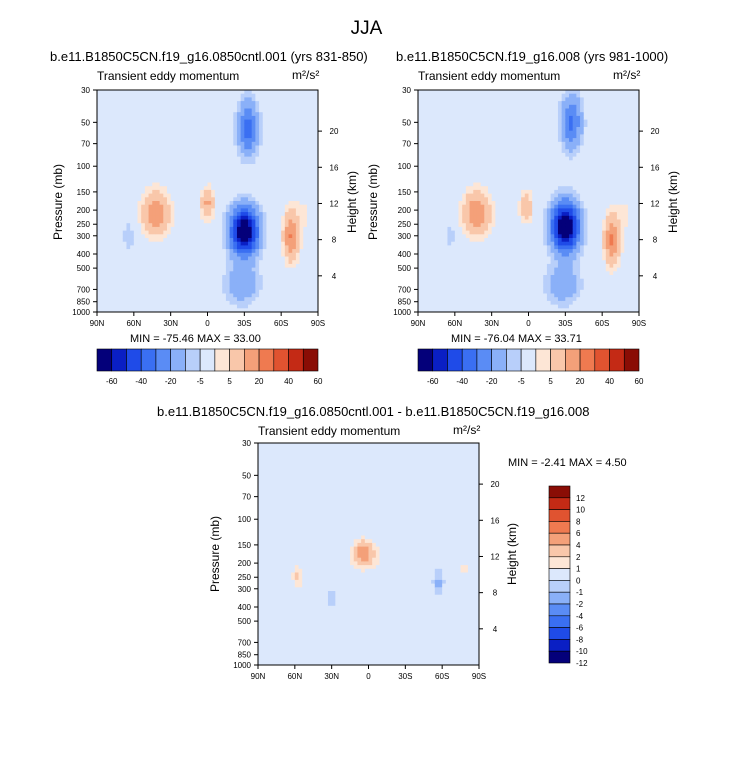 Image resolution: width=733 pixels, height=760 pixels. Describe the element at coordinates (84, 302) in the screenshot. I see `y-tick-label: 850` at that location.